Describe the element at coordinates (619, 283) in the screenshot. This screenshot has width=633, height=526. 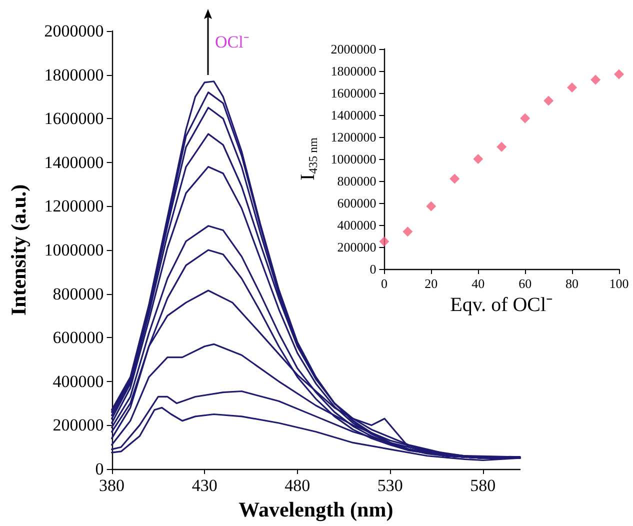
I see `x-tick-label: 100` at that location.